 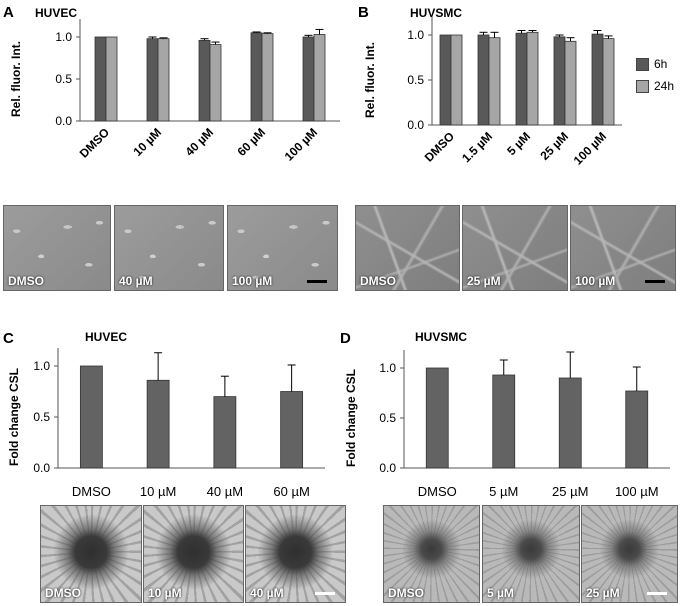 What do you see at coordinates (91, 491) in the screenshot?
I see `x-tick-label-C: DMSO` at bounding box center [91, 491].